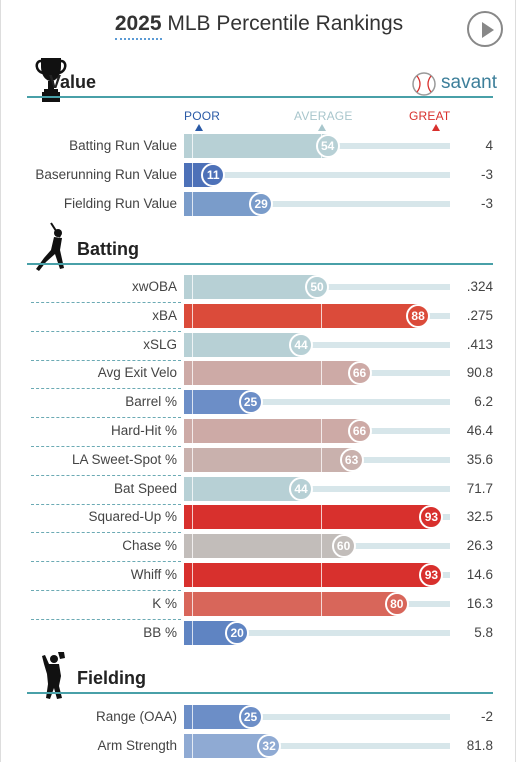  What do you see at coordinates (479, 574) in the screenshot?
I see `metric-value: 14.6` at bounding box center [479, 574].